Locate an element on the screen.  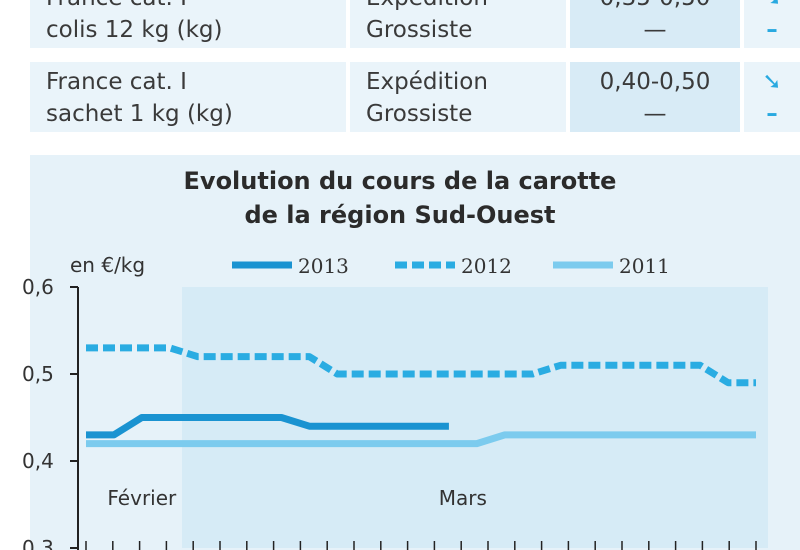
product-line-2: colis 12 kg (kg) is located at coordinates (134, 30).